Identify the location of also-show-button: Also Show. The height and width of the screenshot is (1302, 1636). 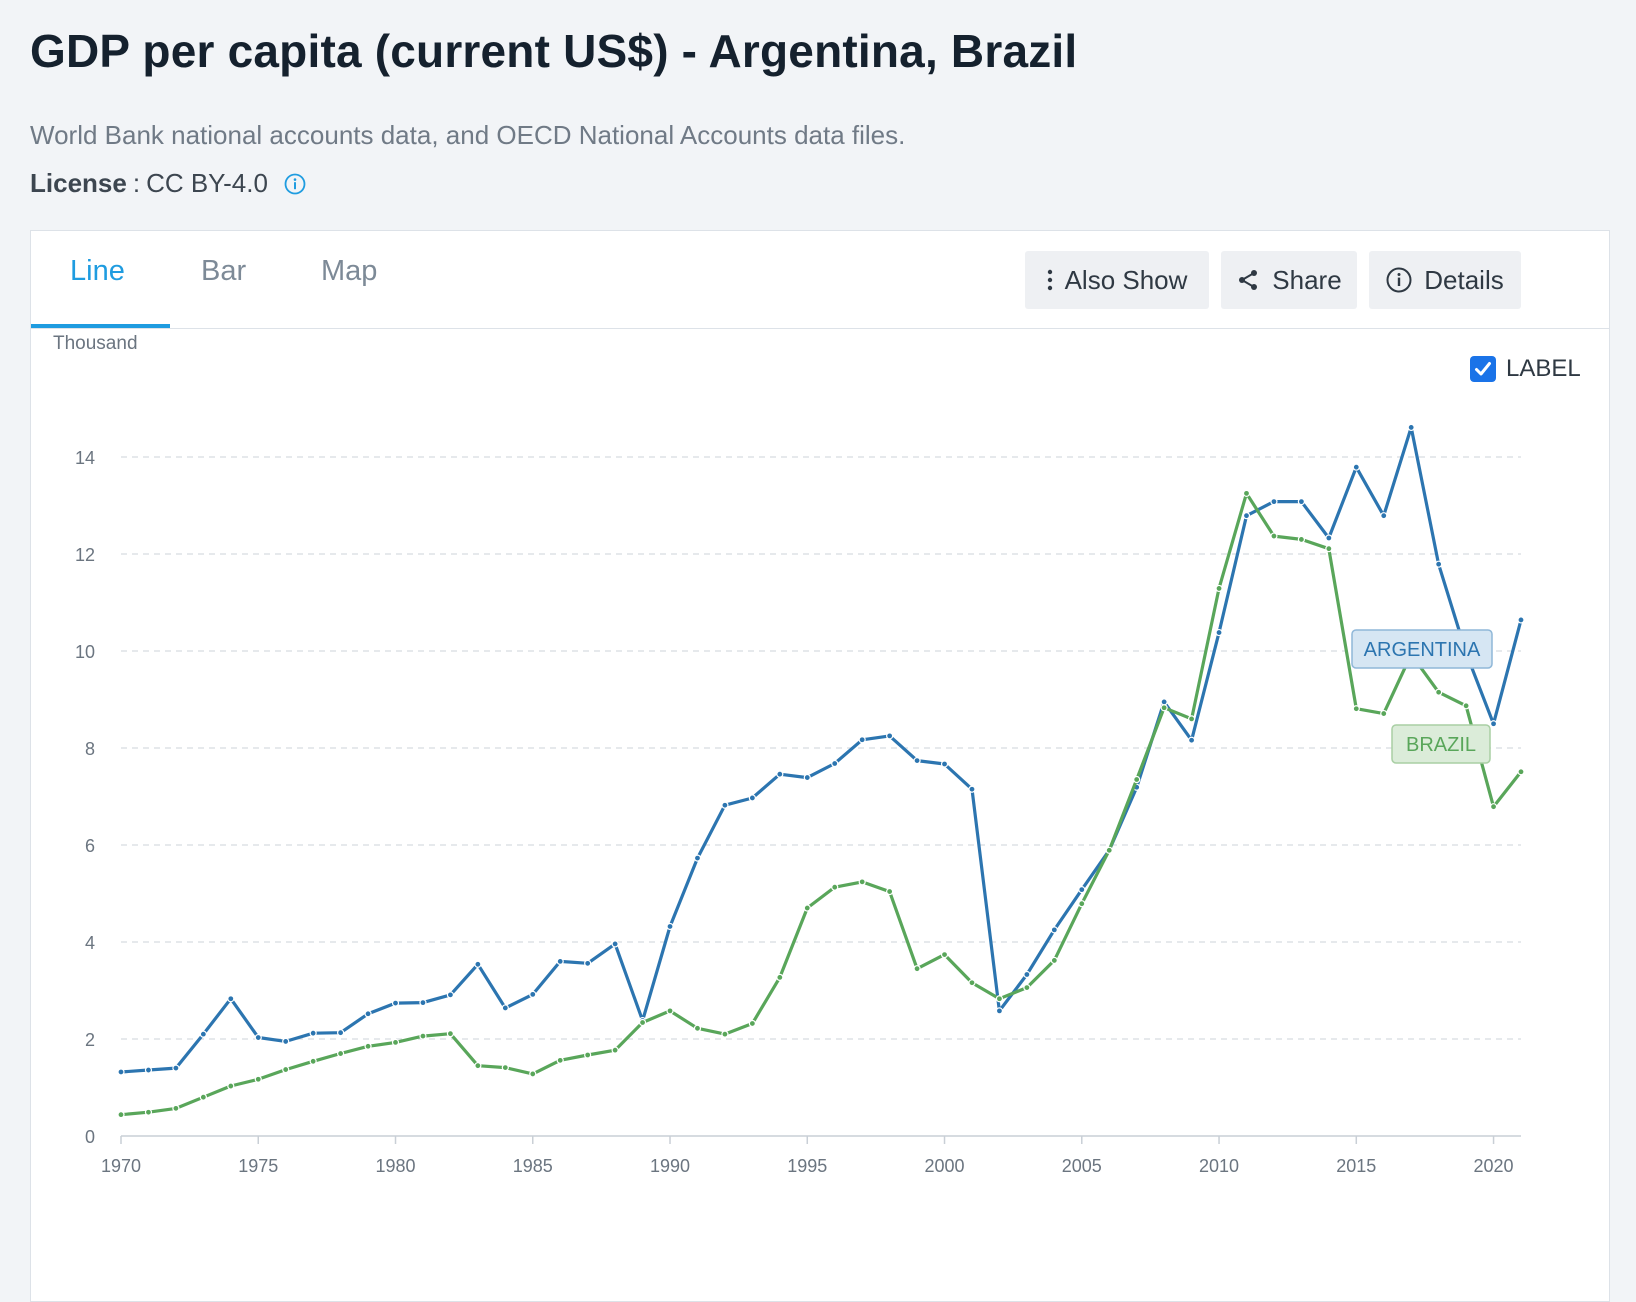
(1117, 280).